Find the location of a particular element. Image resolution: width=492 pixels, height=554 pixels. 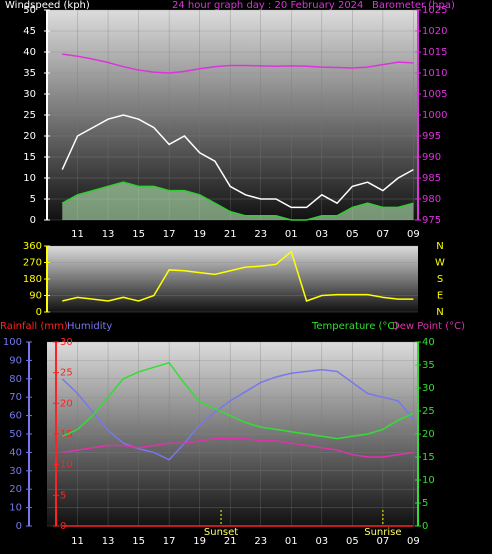

y-tick-label: 270 is located at coordinates (32, 263).